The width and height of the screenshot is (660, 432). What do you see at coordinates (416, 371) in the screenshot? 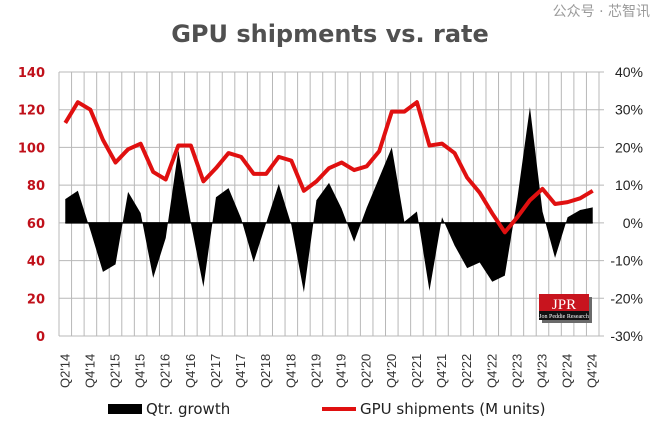
I see `x-tick-label: Q2'21` at bounding box center [416, 371].